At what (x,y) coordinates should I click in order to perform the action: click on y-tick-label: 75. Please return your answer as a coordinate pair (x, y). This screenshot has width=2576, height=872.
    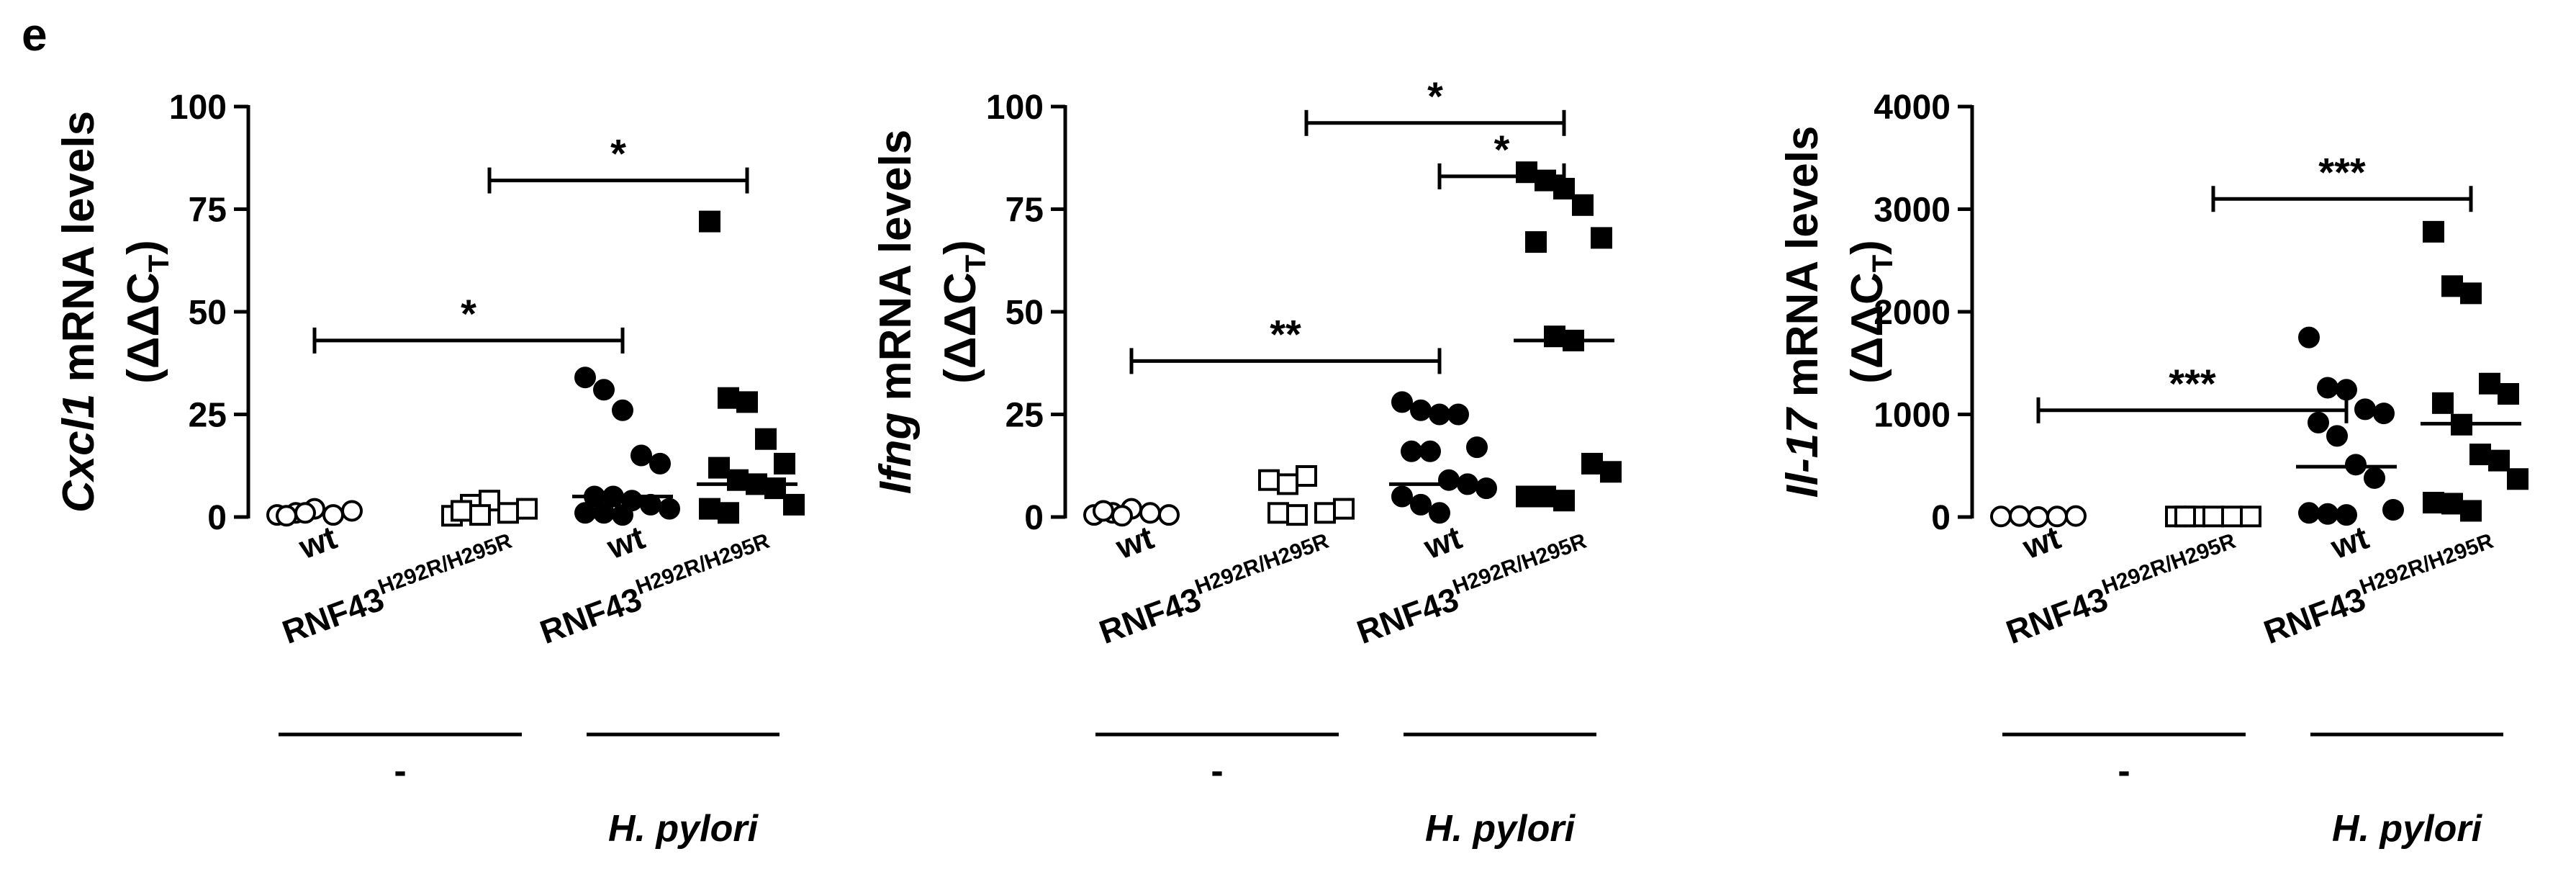
    Looking at the image, I should click on (1025, 211).